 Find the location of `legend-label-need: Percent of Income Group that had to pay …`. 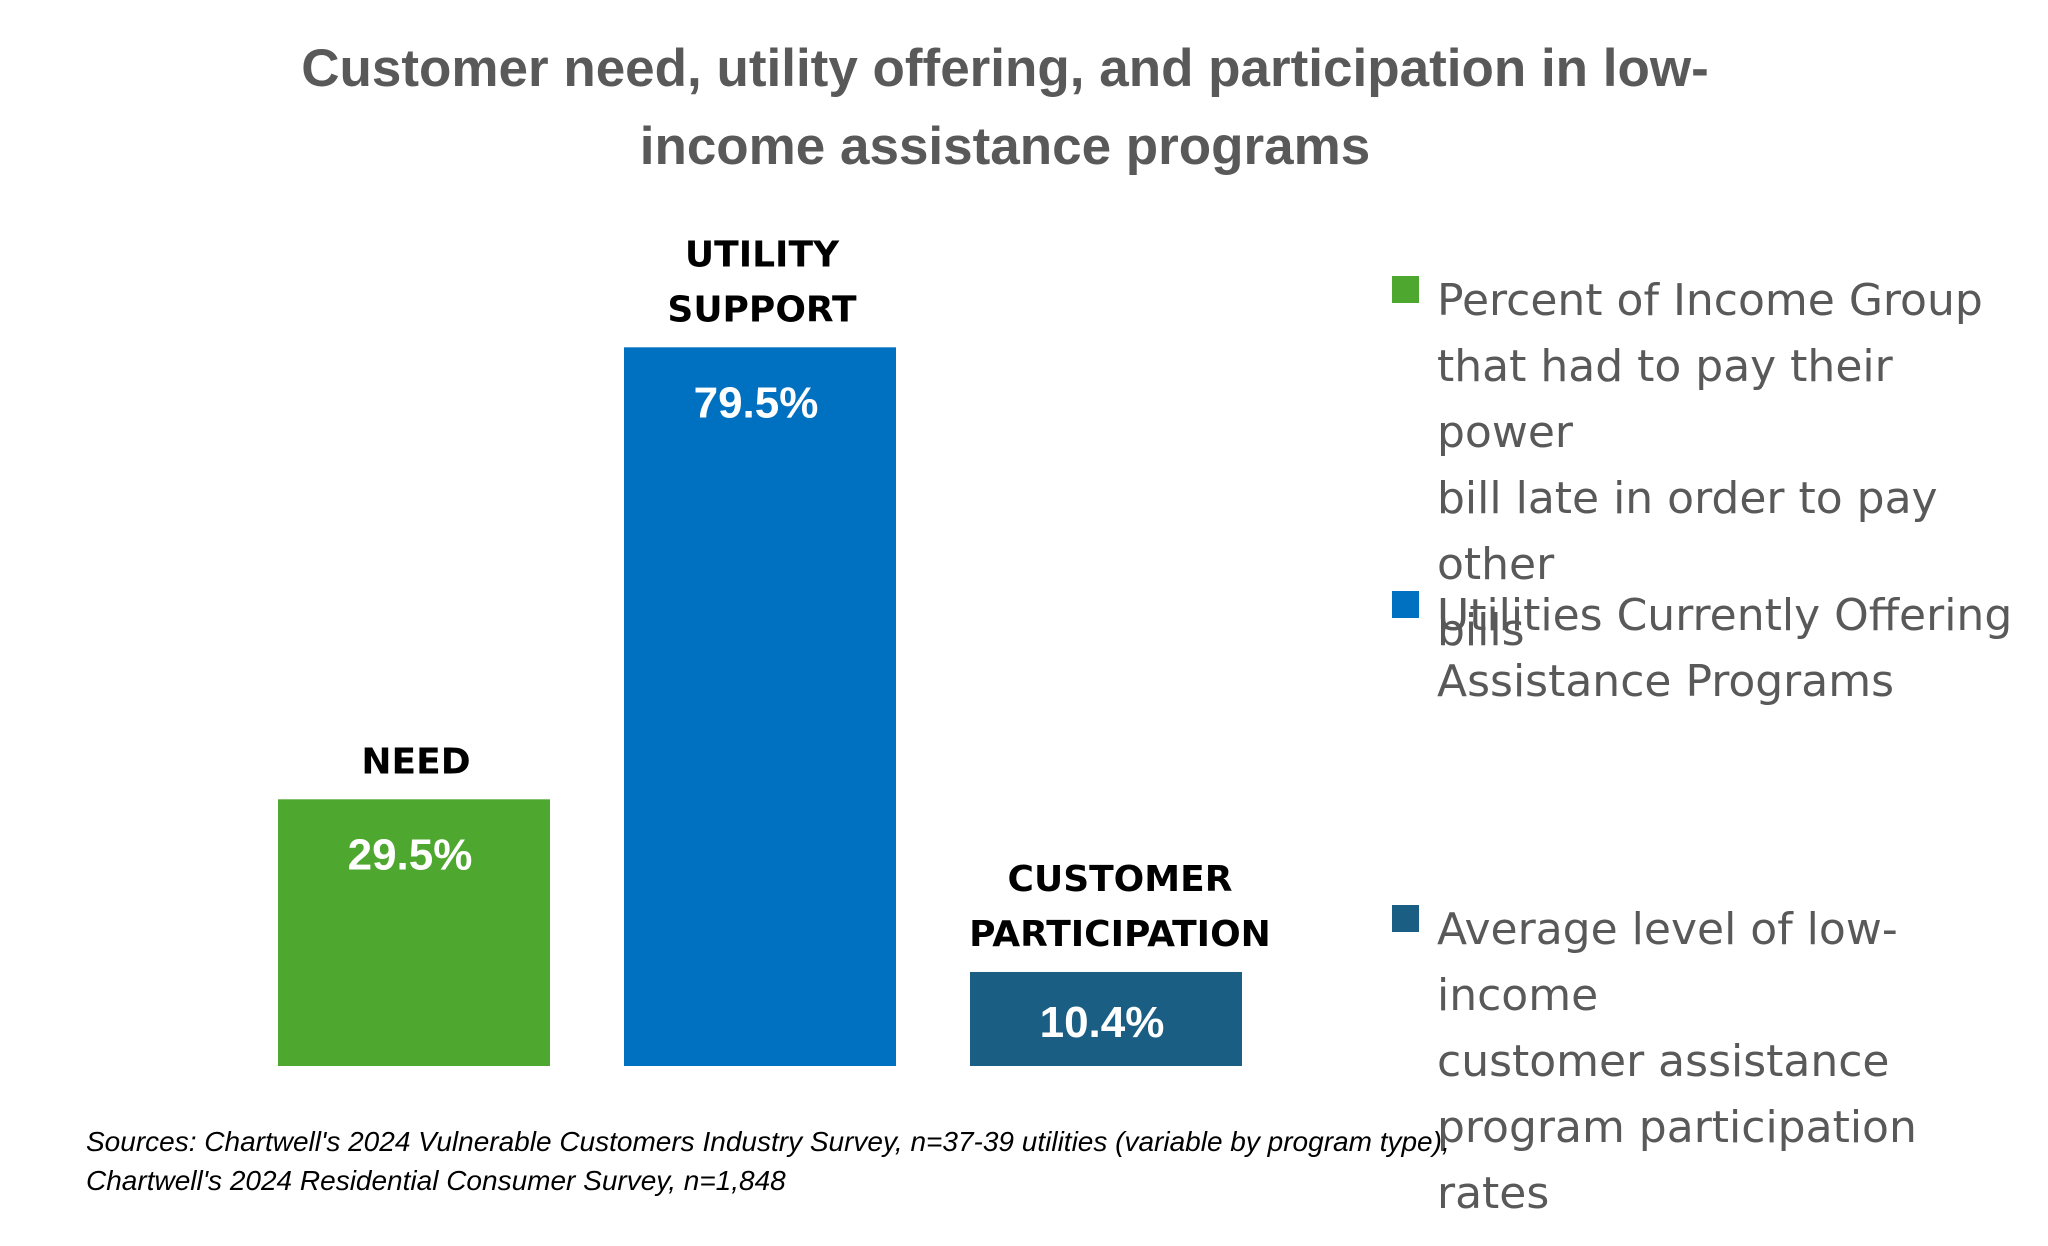

legend-label-need: Percent of Income Group that had to pay … is located at coordinates (1710, 465).